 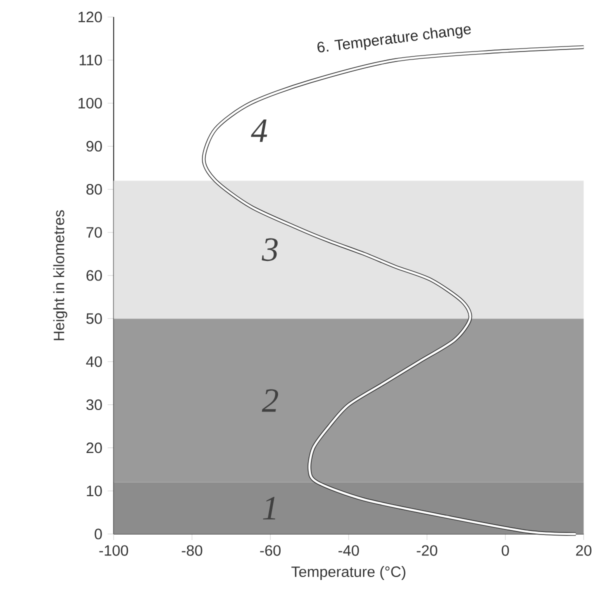 What do you see at coordinates (349, 573) in the screenshot?
I see `x-axis-title: Temperature (°C)` at bounding box center [349, 573].